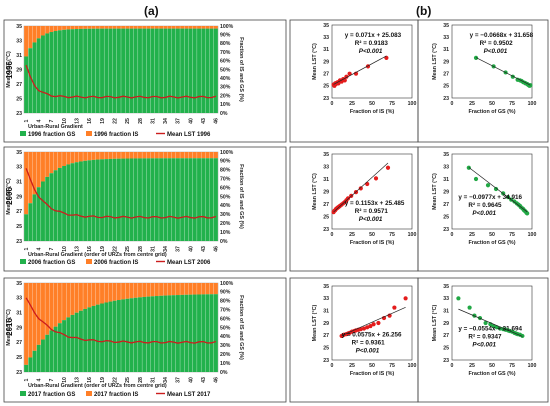 The width and height of the screenshot is (550, 406). What do you see at coordinates (204, 380) in the screenshot?
I see `x-tick-label: 43` at bounding box center [204, 380].